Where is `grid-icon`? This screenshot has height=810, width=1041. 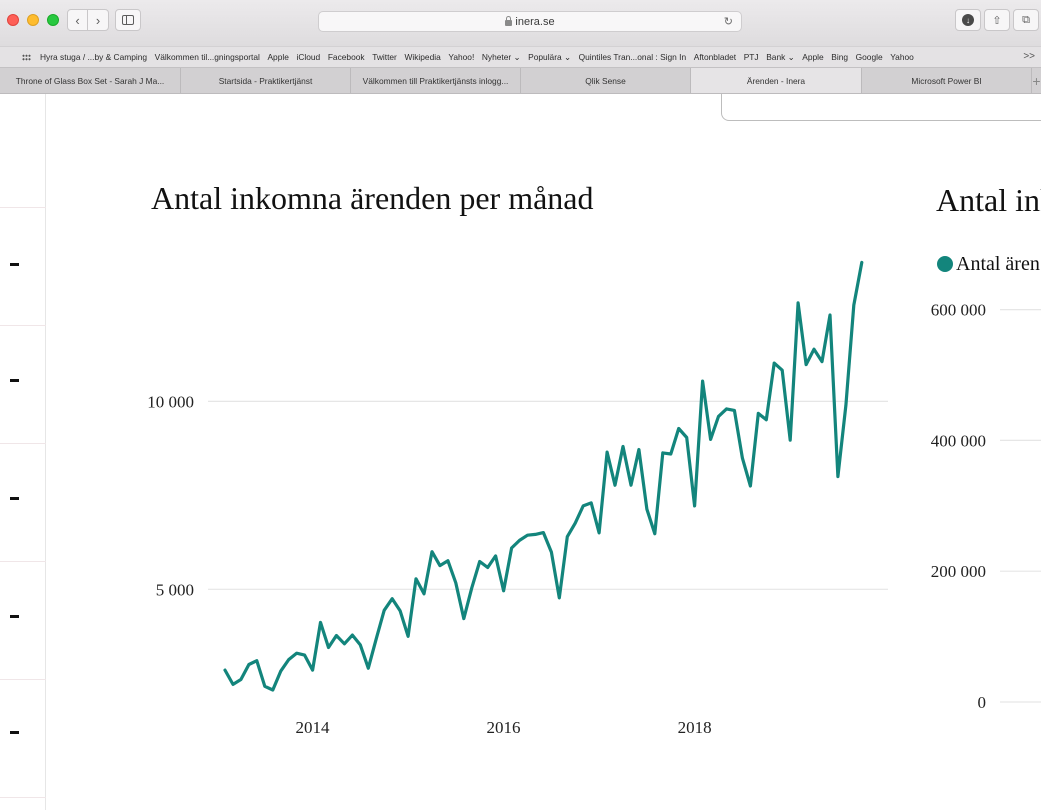
grid-icon is located at coordinates (26, 57).